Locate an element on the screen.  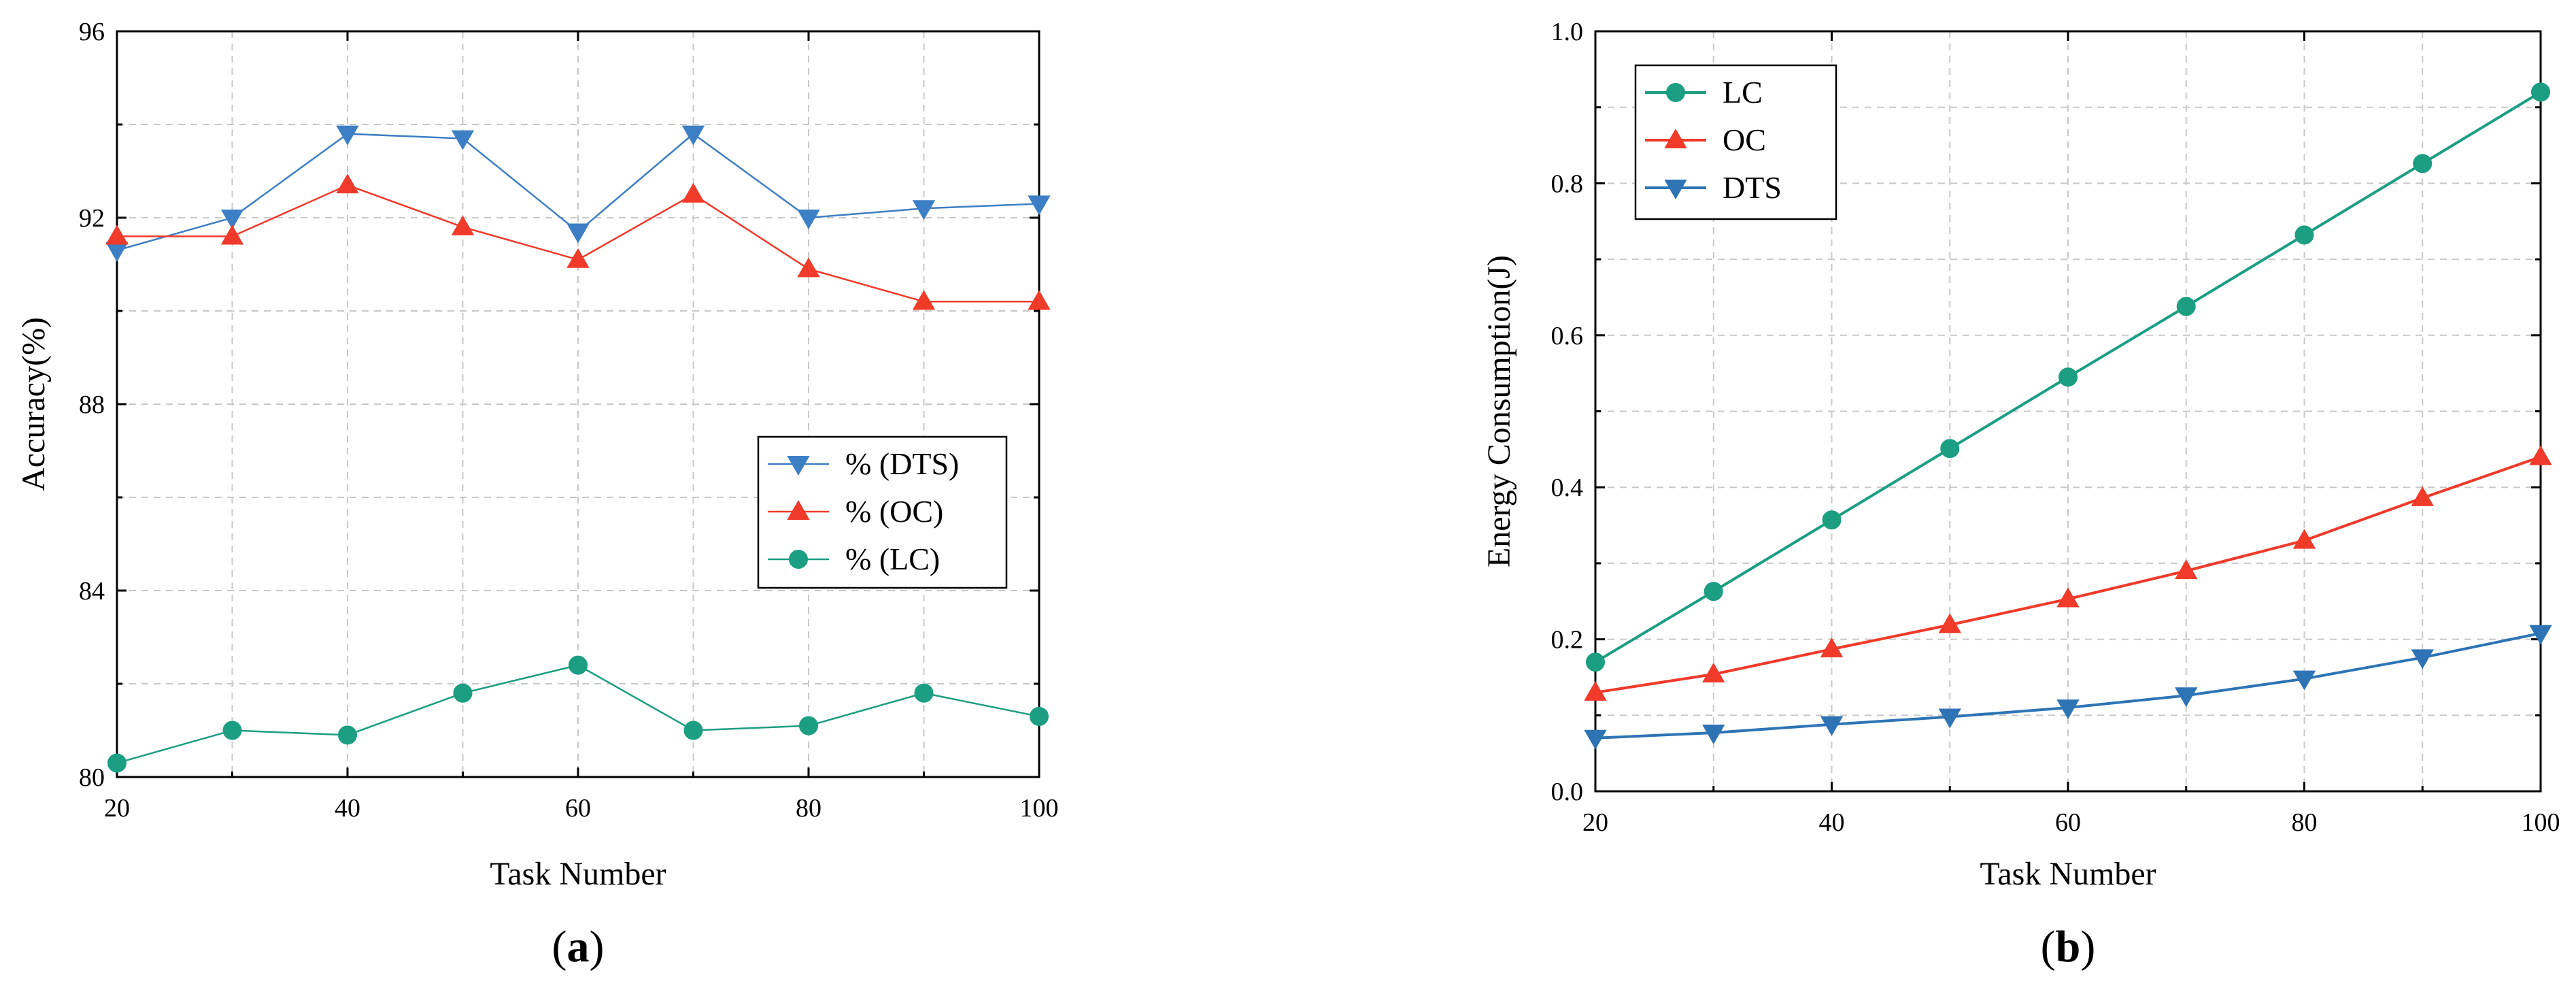
legend-label: % (DTS) is located at coordinates (902, 463).